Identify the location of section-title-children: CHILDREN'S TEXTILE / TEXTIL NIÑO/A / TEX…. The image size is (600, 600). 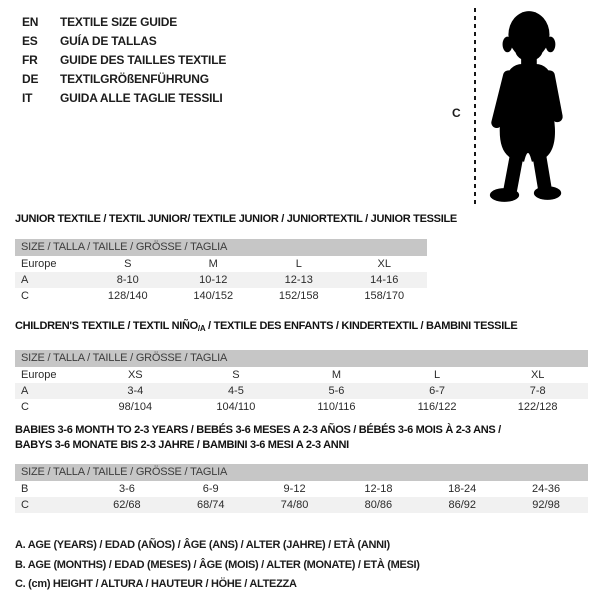
(266, 326).